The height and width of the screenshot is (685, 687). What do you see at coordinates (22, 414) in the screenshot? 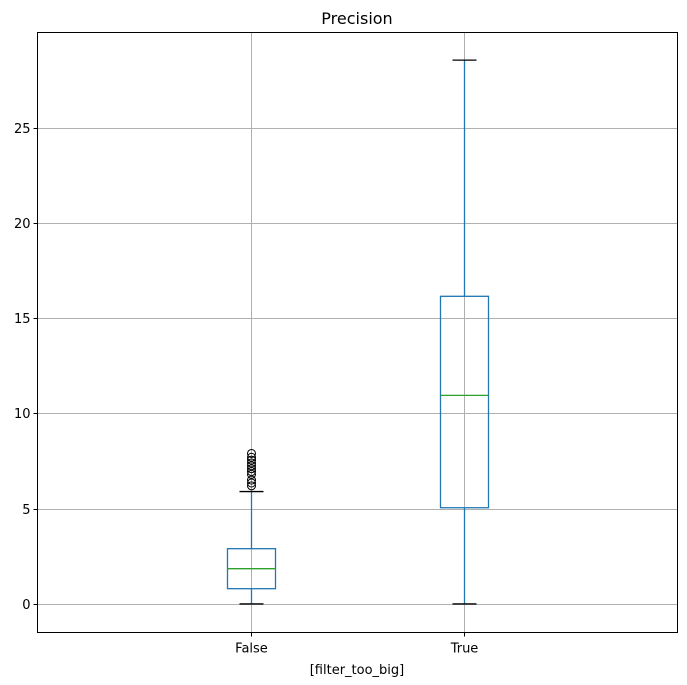
I see `y-tick-label: 10` at bounding box center [22, 414].